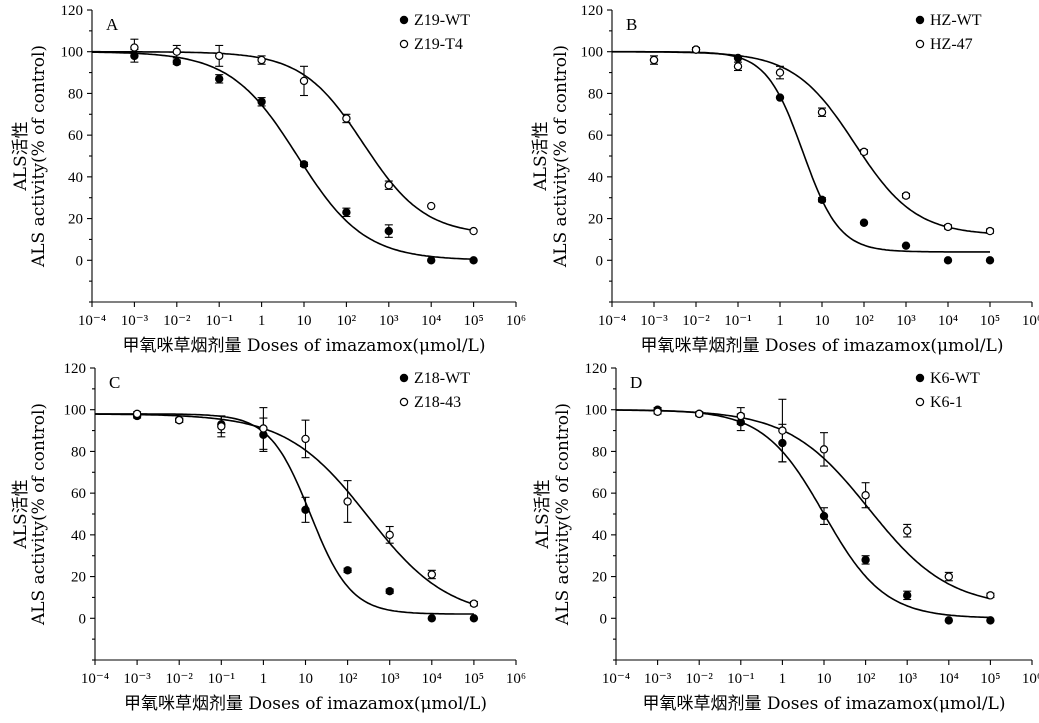  What do you see at coordinates (592, 53) in the screenshot?
I see `y-tick-label: 100` at bounding box center [592, 53].